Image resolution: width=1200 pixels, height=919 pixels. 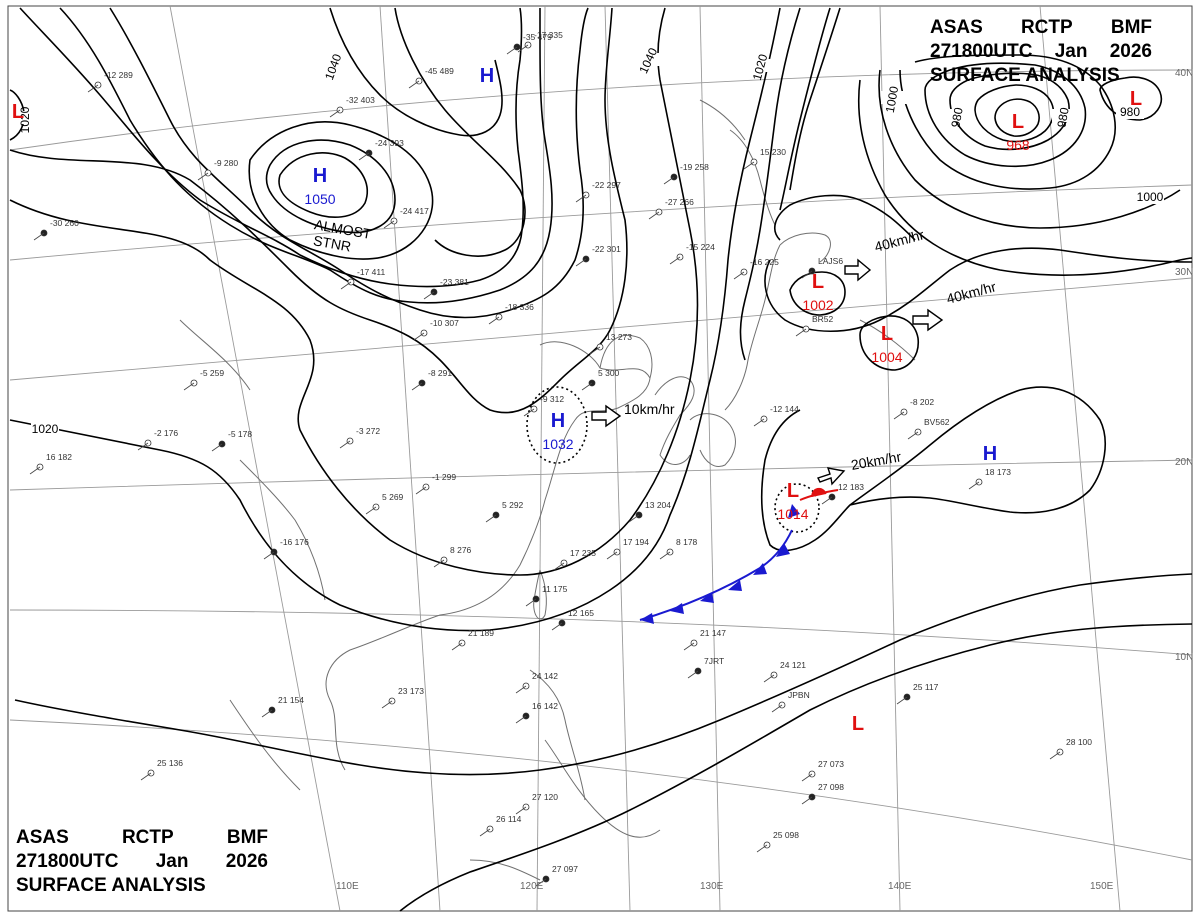 What do you see at coordinates (705, 667) in the screenshot?
I see `station-observation: 7JRT` at bounding box center [705, 667].